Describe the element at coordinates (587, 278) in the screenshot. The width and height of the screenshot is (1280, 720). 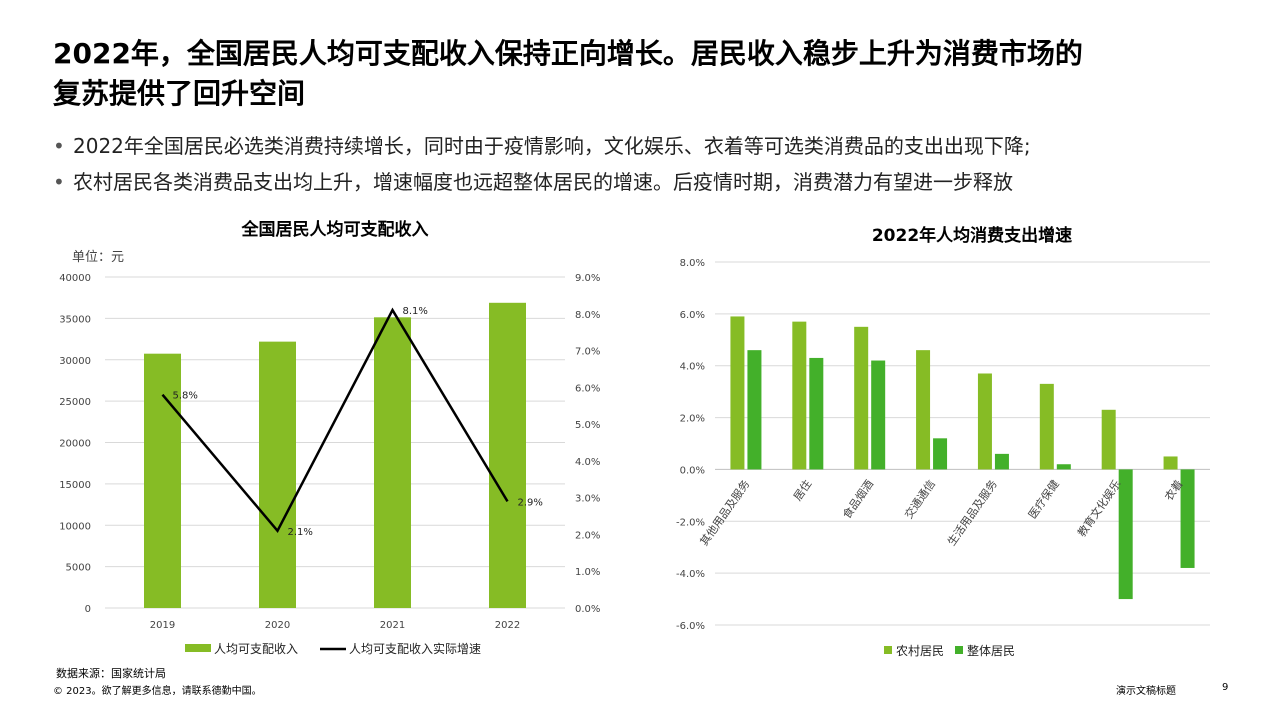
I see `y2-tick-label: 9.0%` at that location.